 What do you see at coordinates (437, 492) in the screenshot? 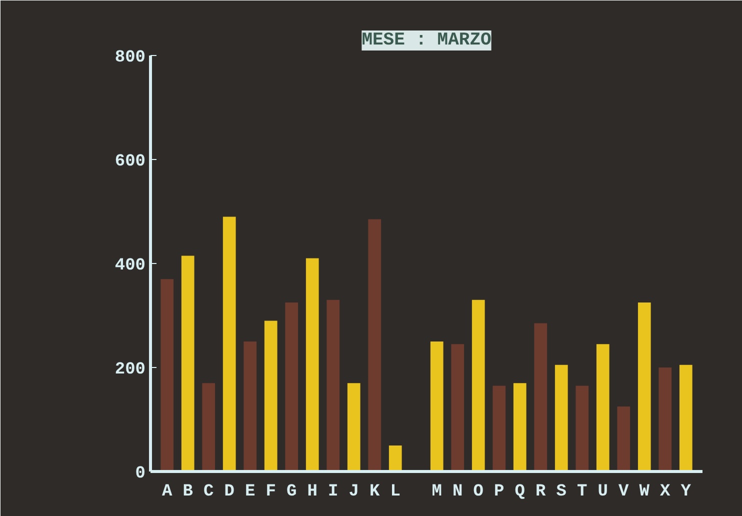
I see `x-tick-label: M` at bounding box center [437, 492].